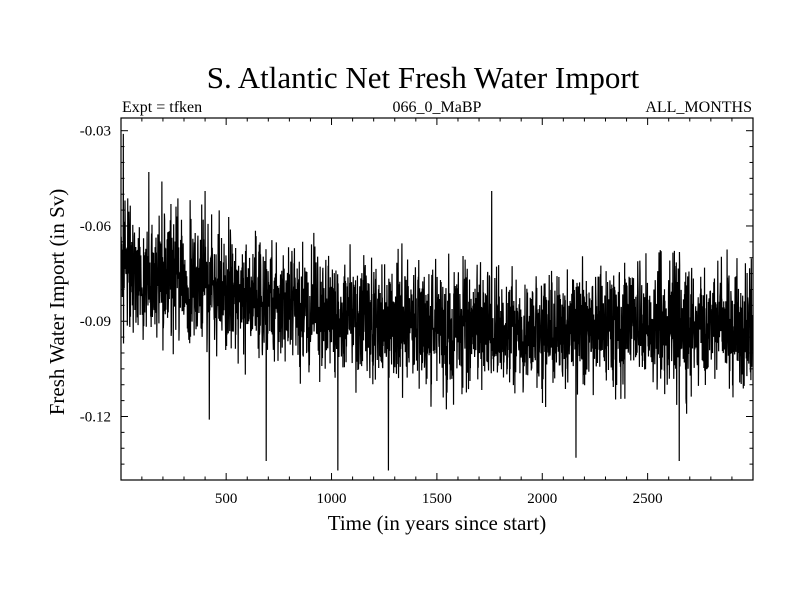 The image size is (800, 600). What do you see at coordinates (332, 499) in the screenshot?
I see `x-tick-label: 1000` at bounding box center [332, 499].